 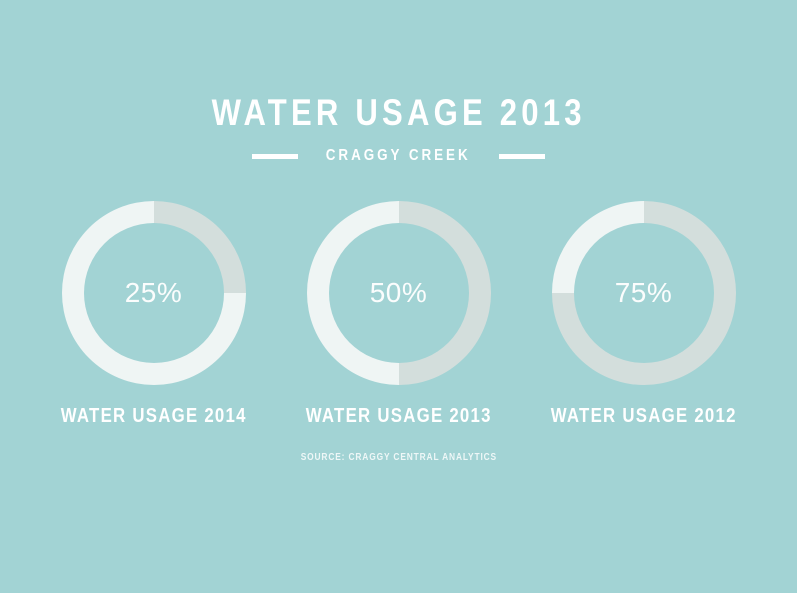 I want to click on donut-caption-text: WATER USAGE 2014, so click(x=153, y=416).